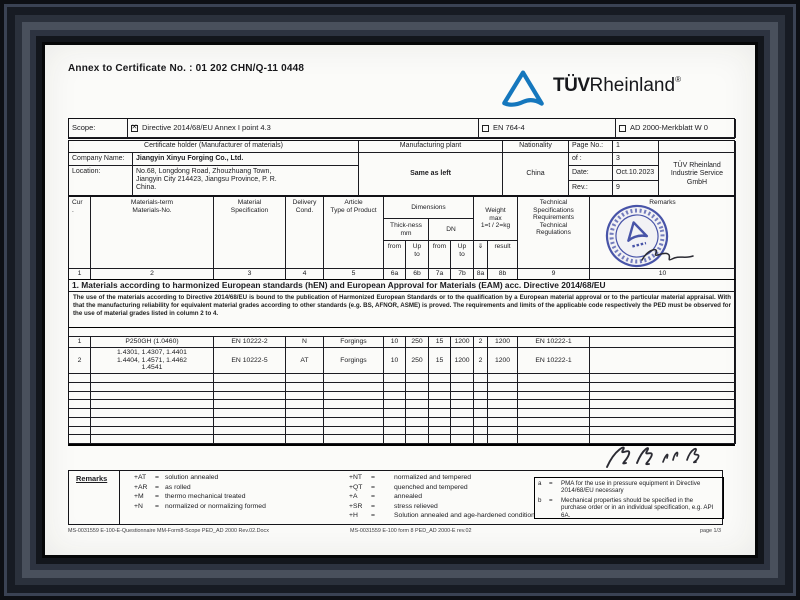 Image resolution: width=800 pixels, height=600 pixels. What do you see at coordinates (98, 128) in the screenshot?
I see `scope-label: Scope:` at bounding box center [98, 128].